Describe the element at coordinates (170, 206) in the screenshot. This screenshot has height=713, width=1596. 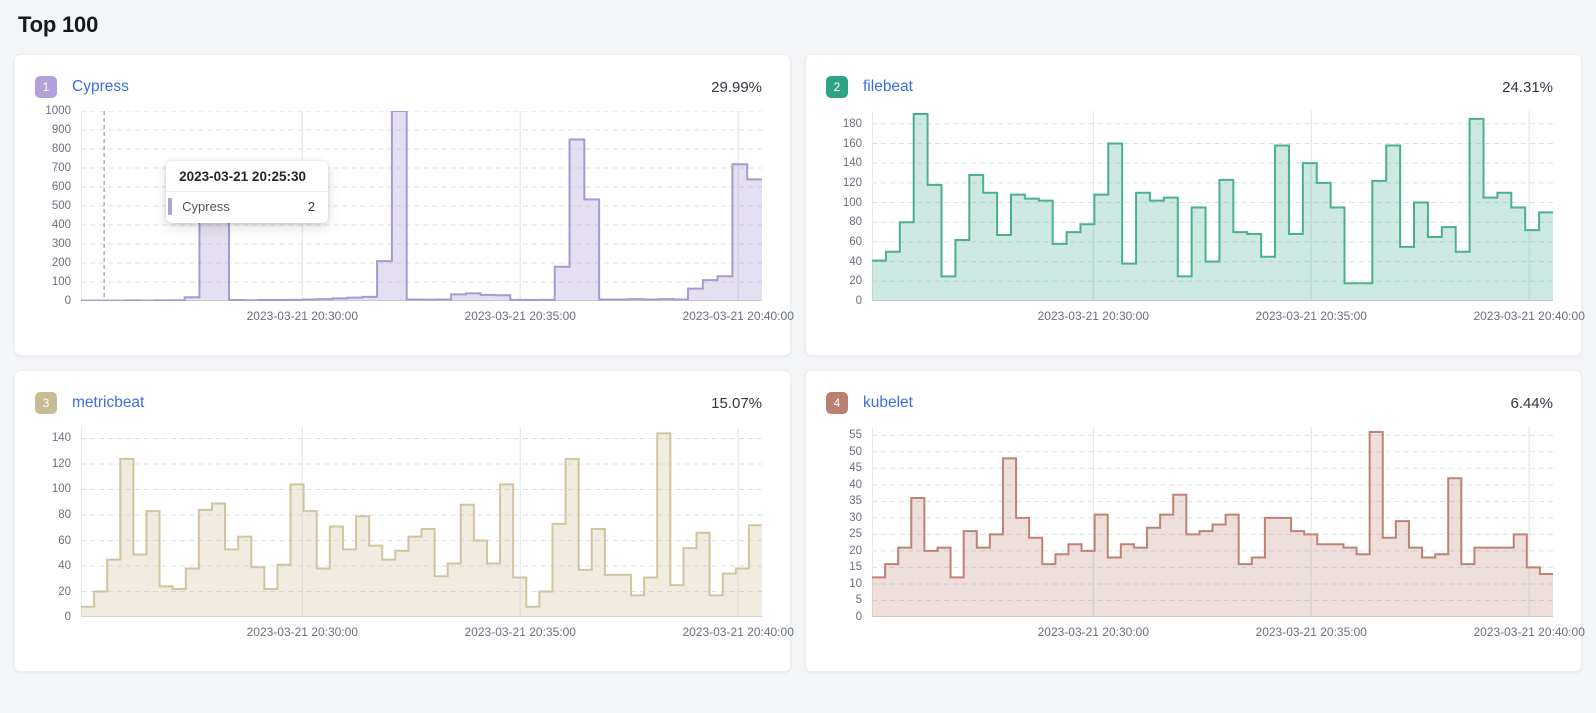
I see `tooltip-series-swatch` at that location.